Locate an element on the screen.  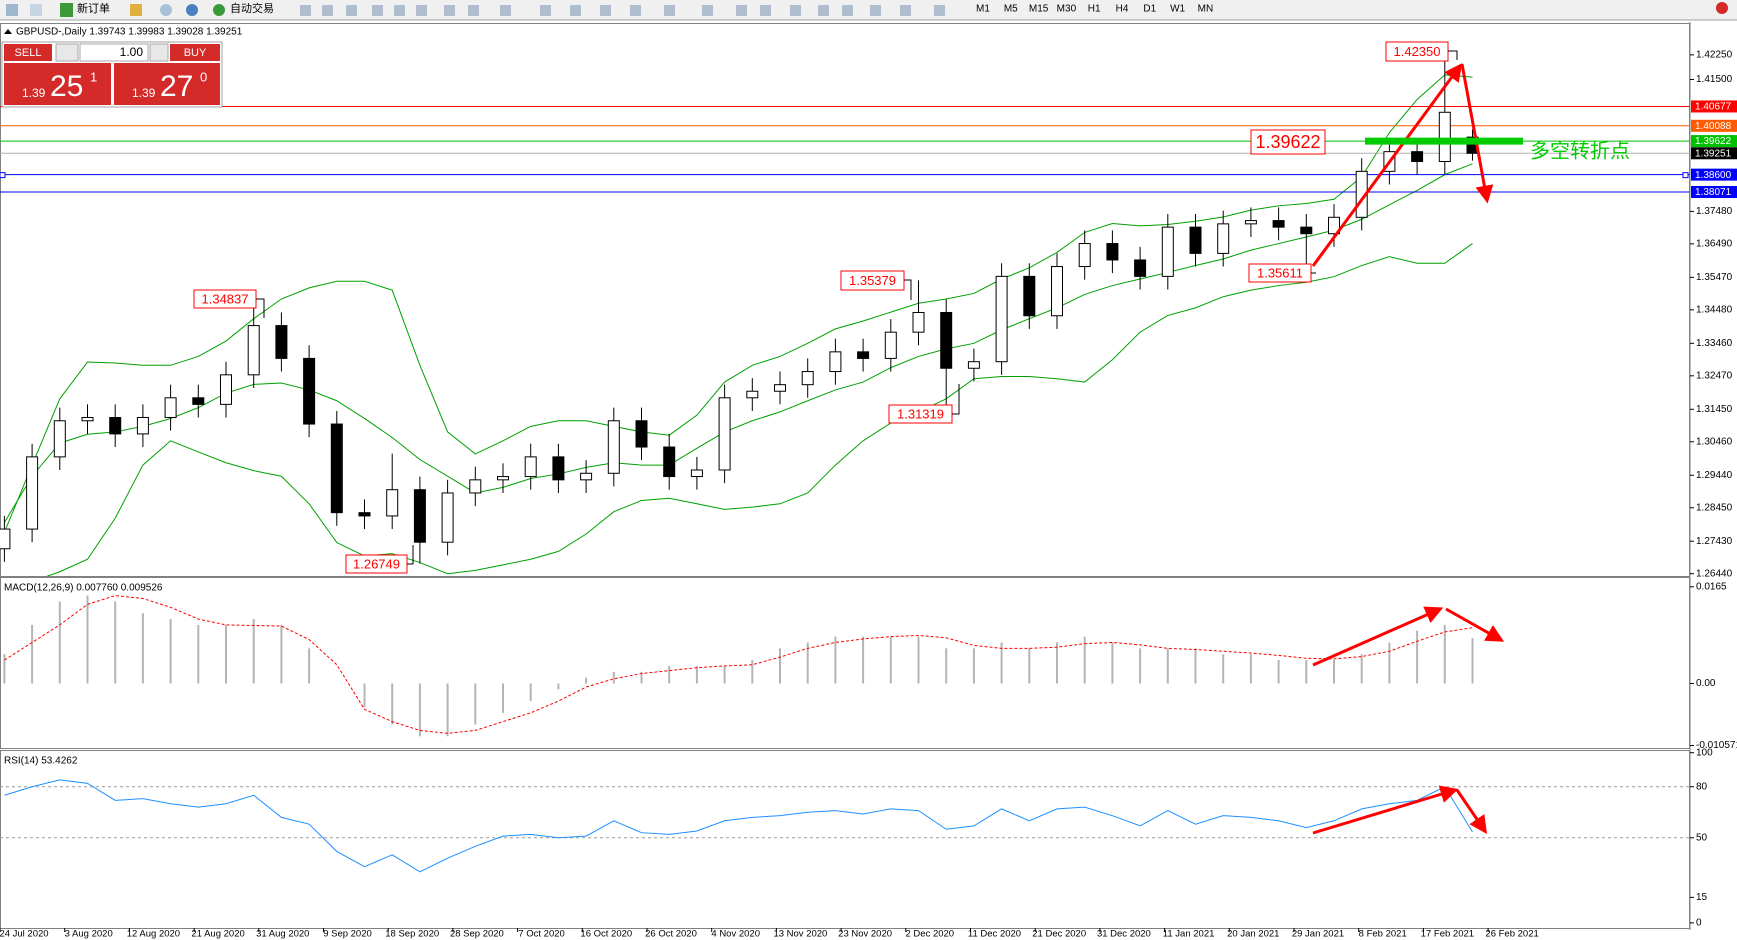
y-tick-label: 1.33460 is located at coordinates (1714, 343).